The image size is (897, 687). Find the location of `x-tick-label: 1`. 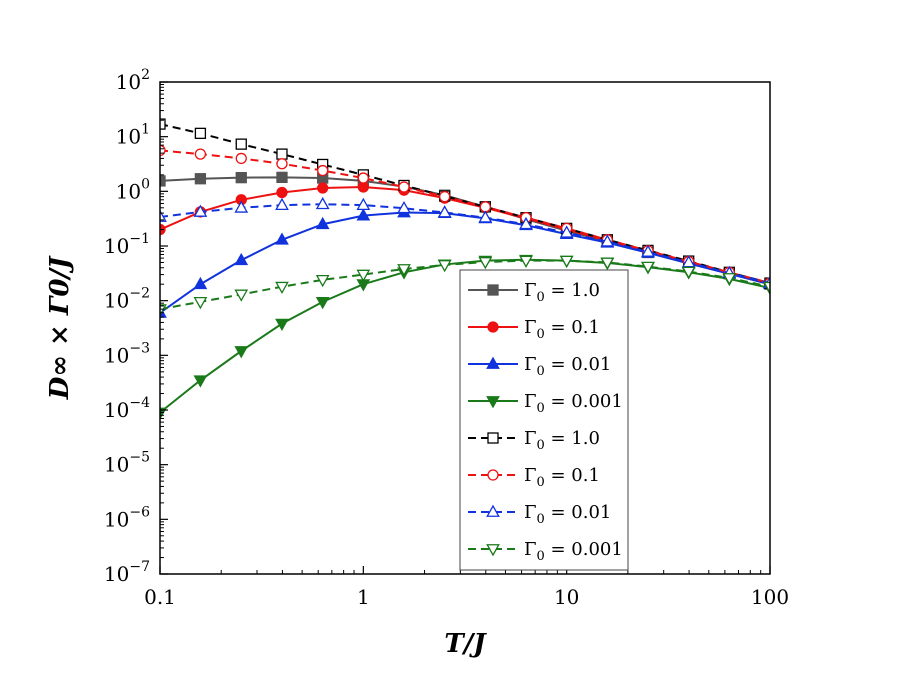

x-tick-label: 1 is located at coordinates (363, 597).